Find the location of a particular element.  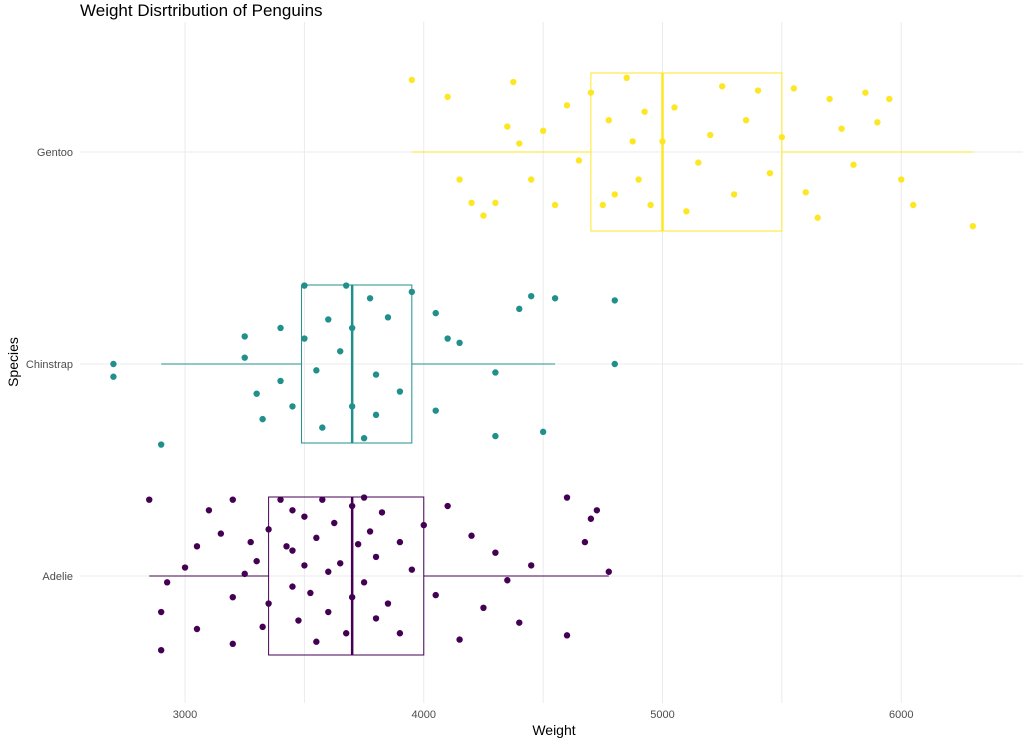

x-axis-title: Weight is located at coordinates (553, 730).